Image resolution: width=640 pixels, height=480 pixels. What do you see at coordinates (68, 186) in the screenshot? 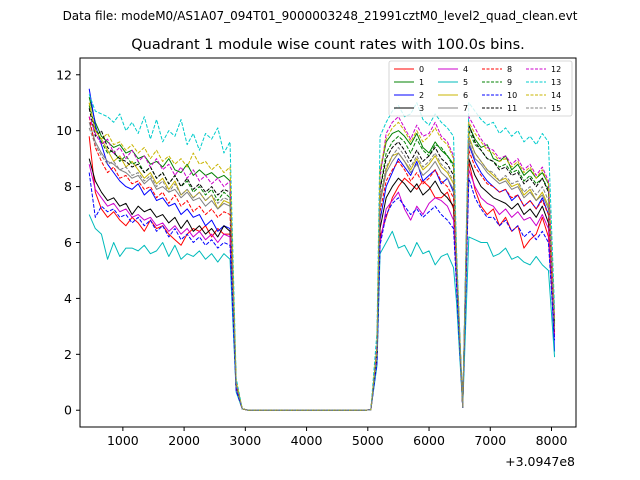
I see `y-tick-label: 8` at bounding box center [68, 186].